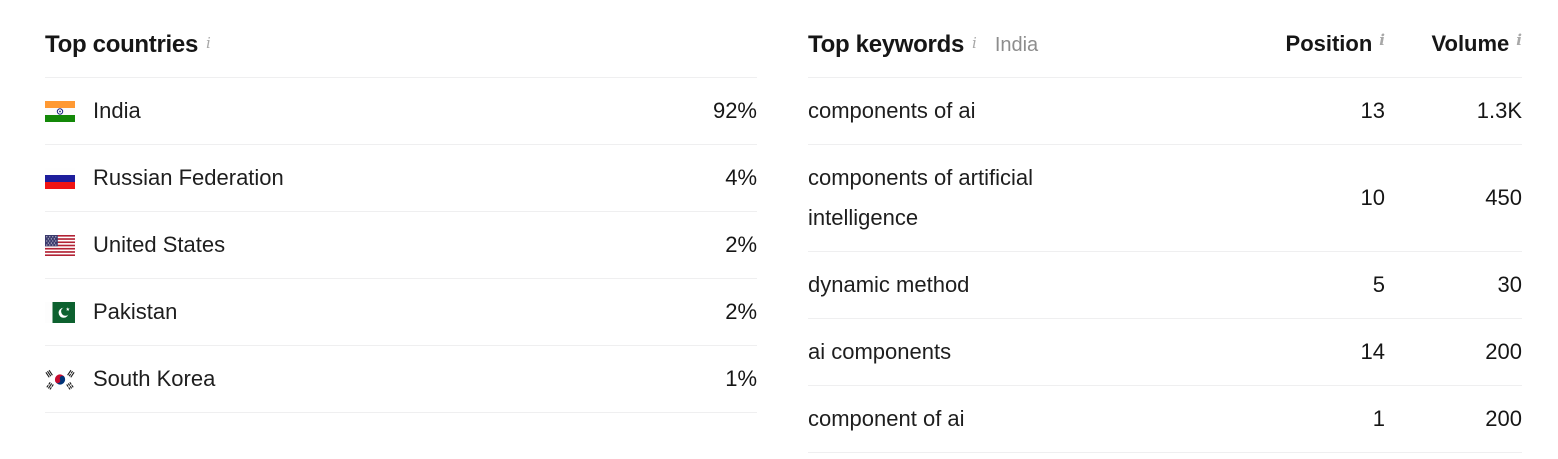 The width and height of the screenshot is (1558, 459). What do you see at coordinates (117, 110) in the screenshot?
I see `country-name: India` at bounding box center [117, 110].